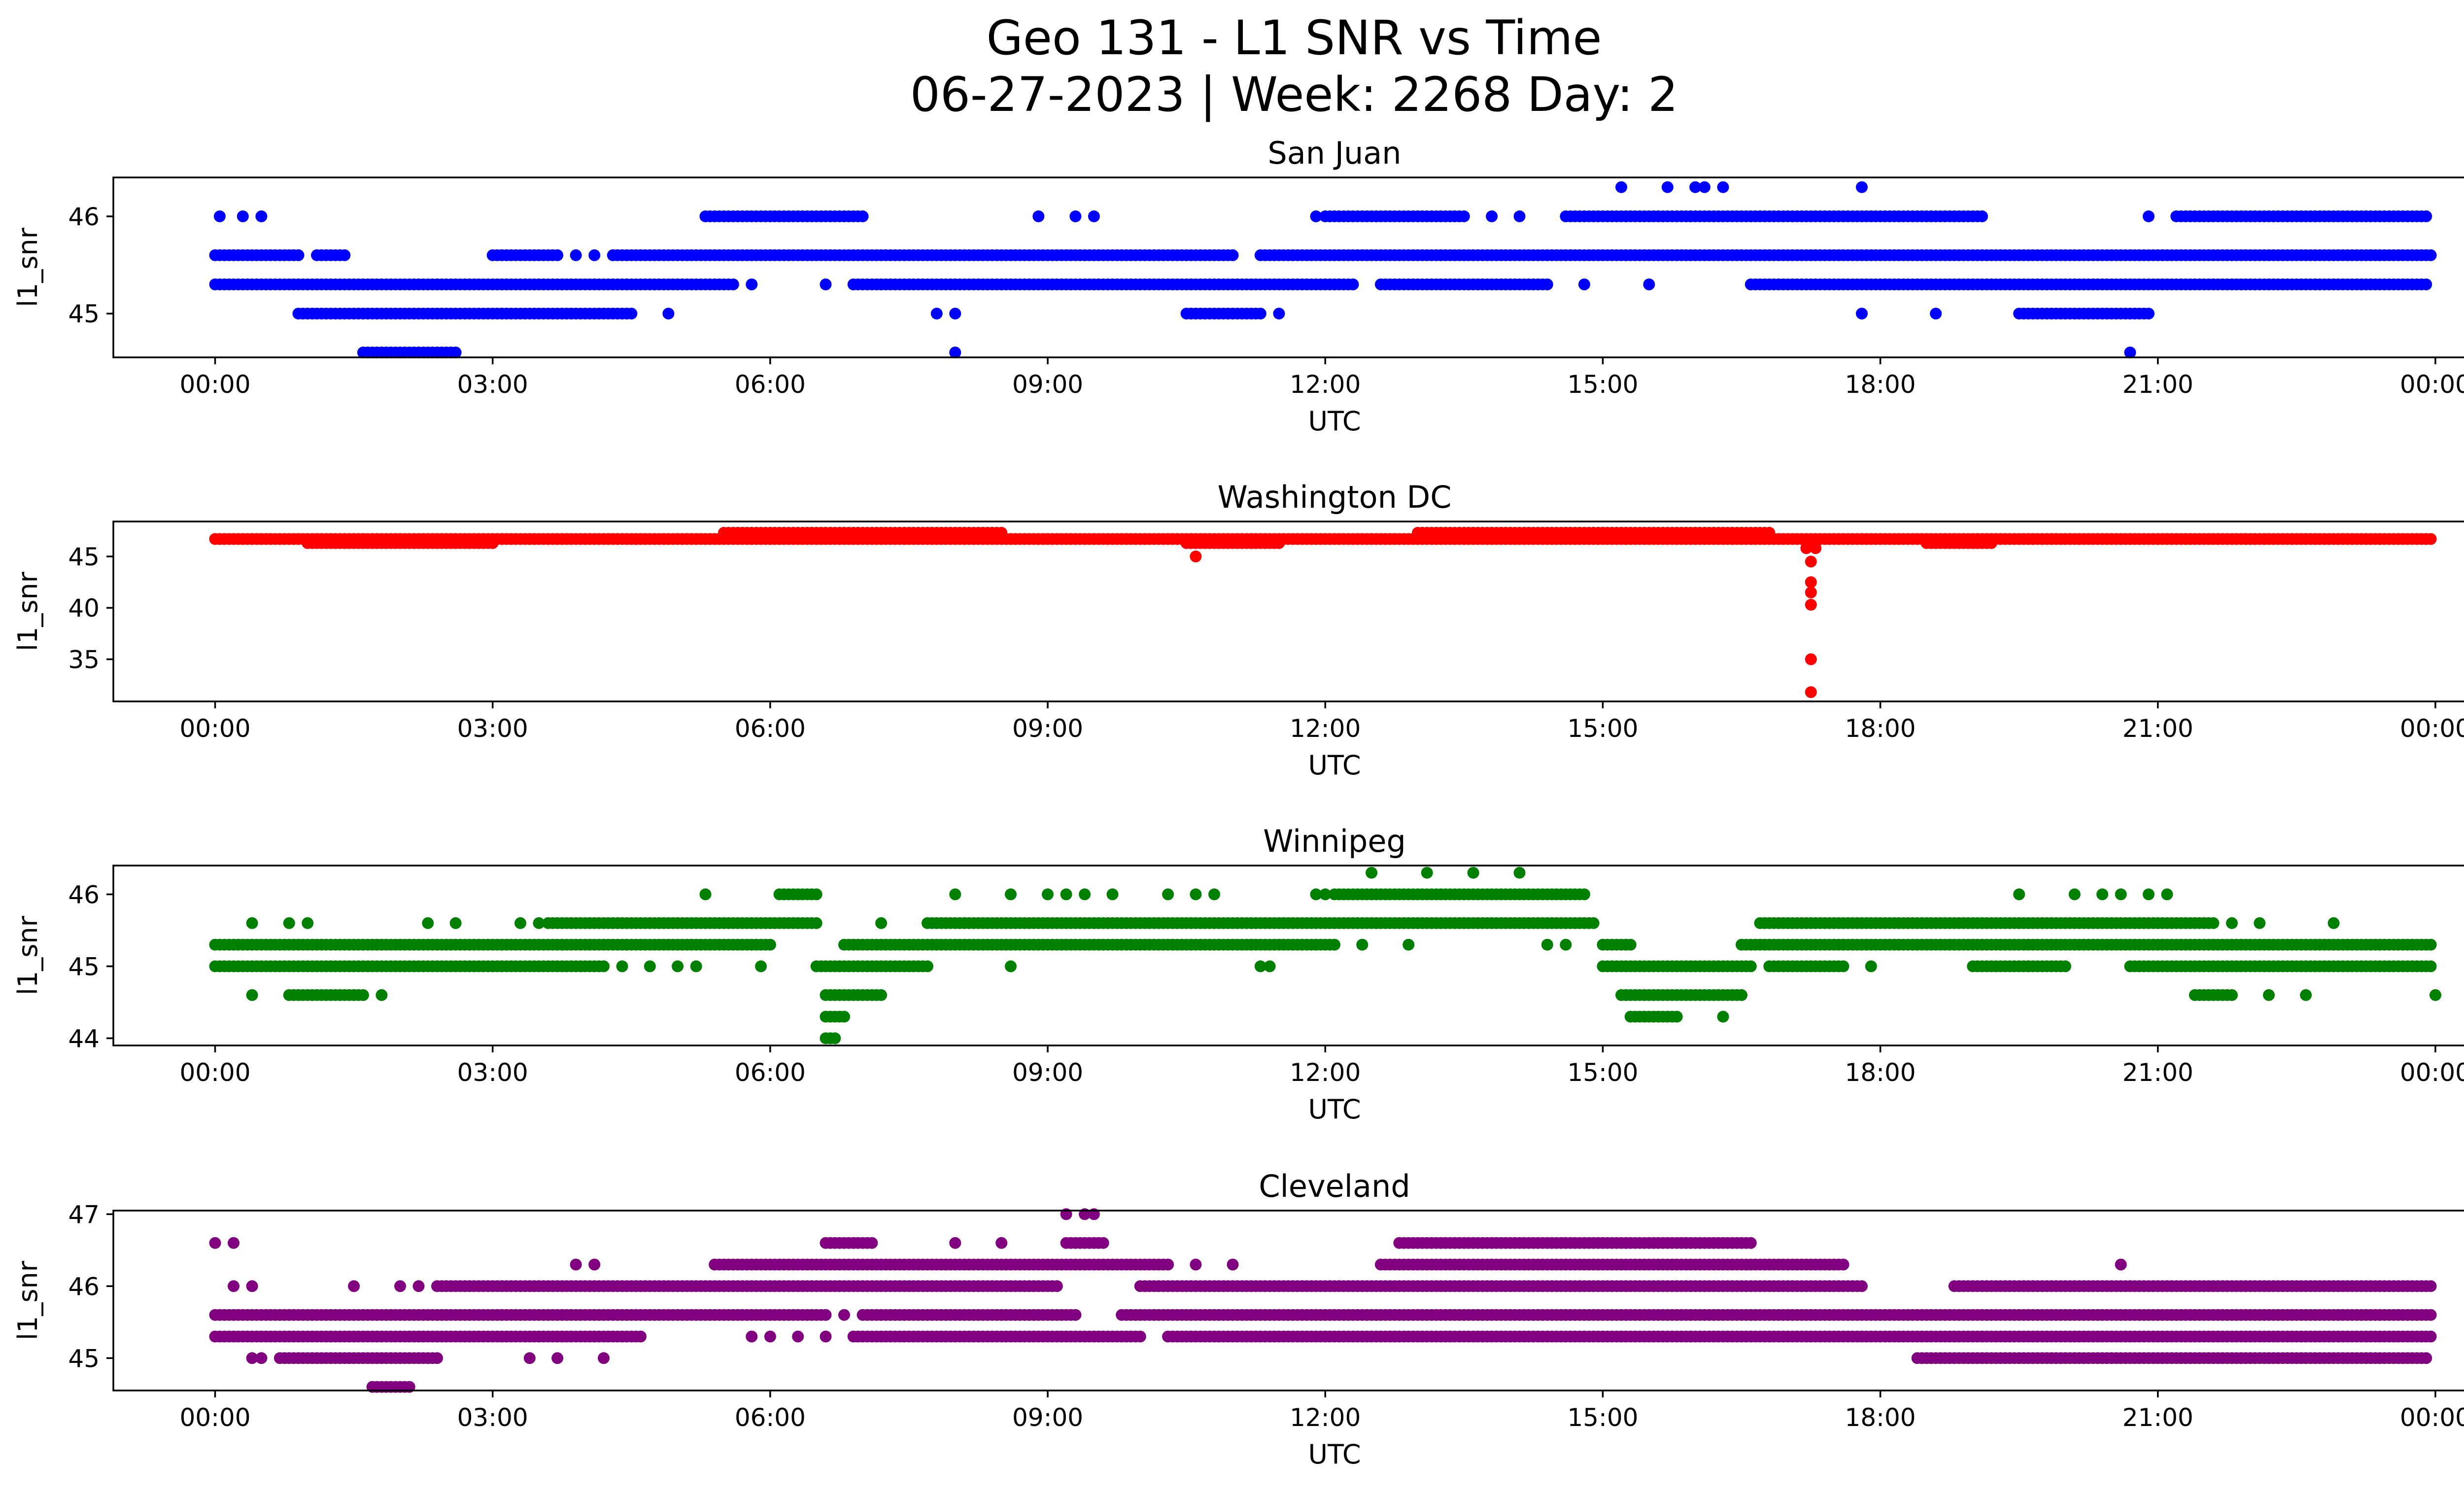 The width and height of the screenshot is (2464, 1495). Describe the element at coordinates (770, 384) in the screenshot. I see `x-tick-label: 06:00` at that location.